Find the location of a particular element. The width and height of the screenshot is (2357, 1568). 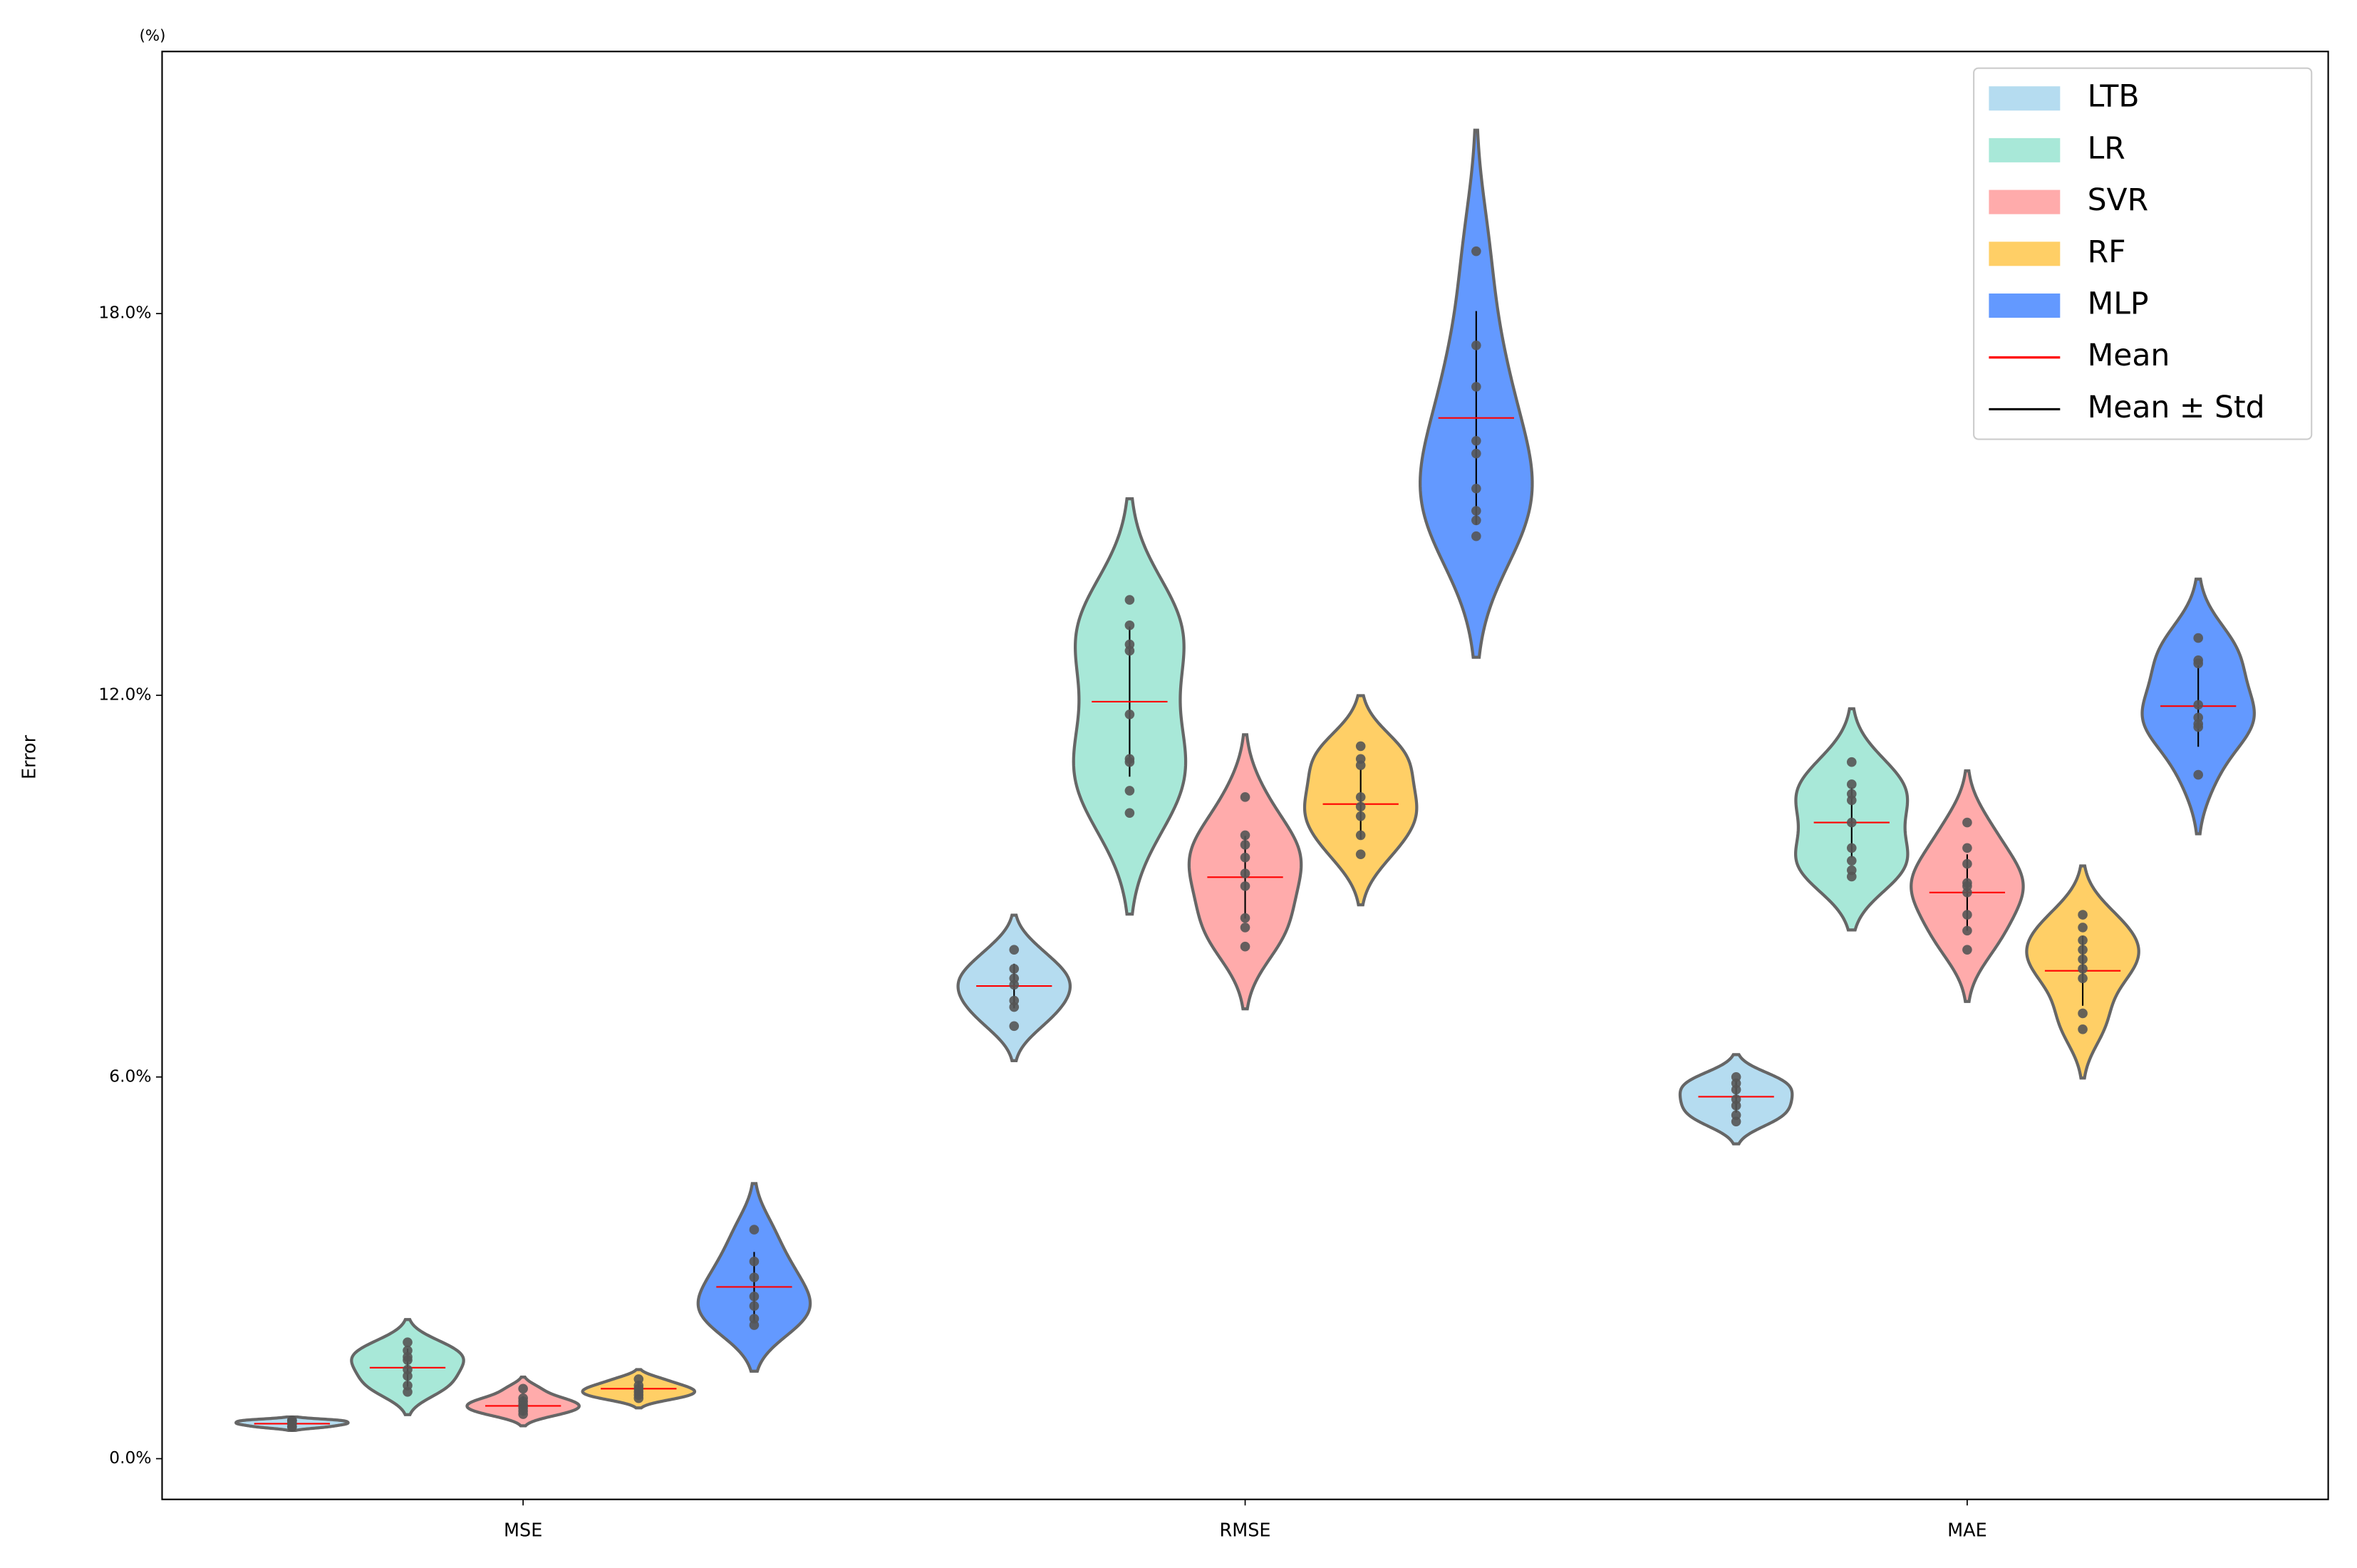

y-tick-label: 12.0% is located at coordinates (124, 694).